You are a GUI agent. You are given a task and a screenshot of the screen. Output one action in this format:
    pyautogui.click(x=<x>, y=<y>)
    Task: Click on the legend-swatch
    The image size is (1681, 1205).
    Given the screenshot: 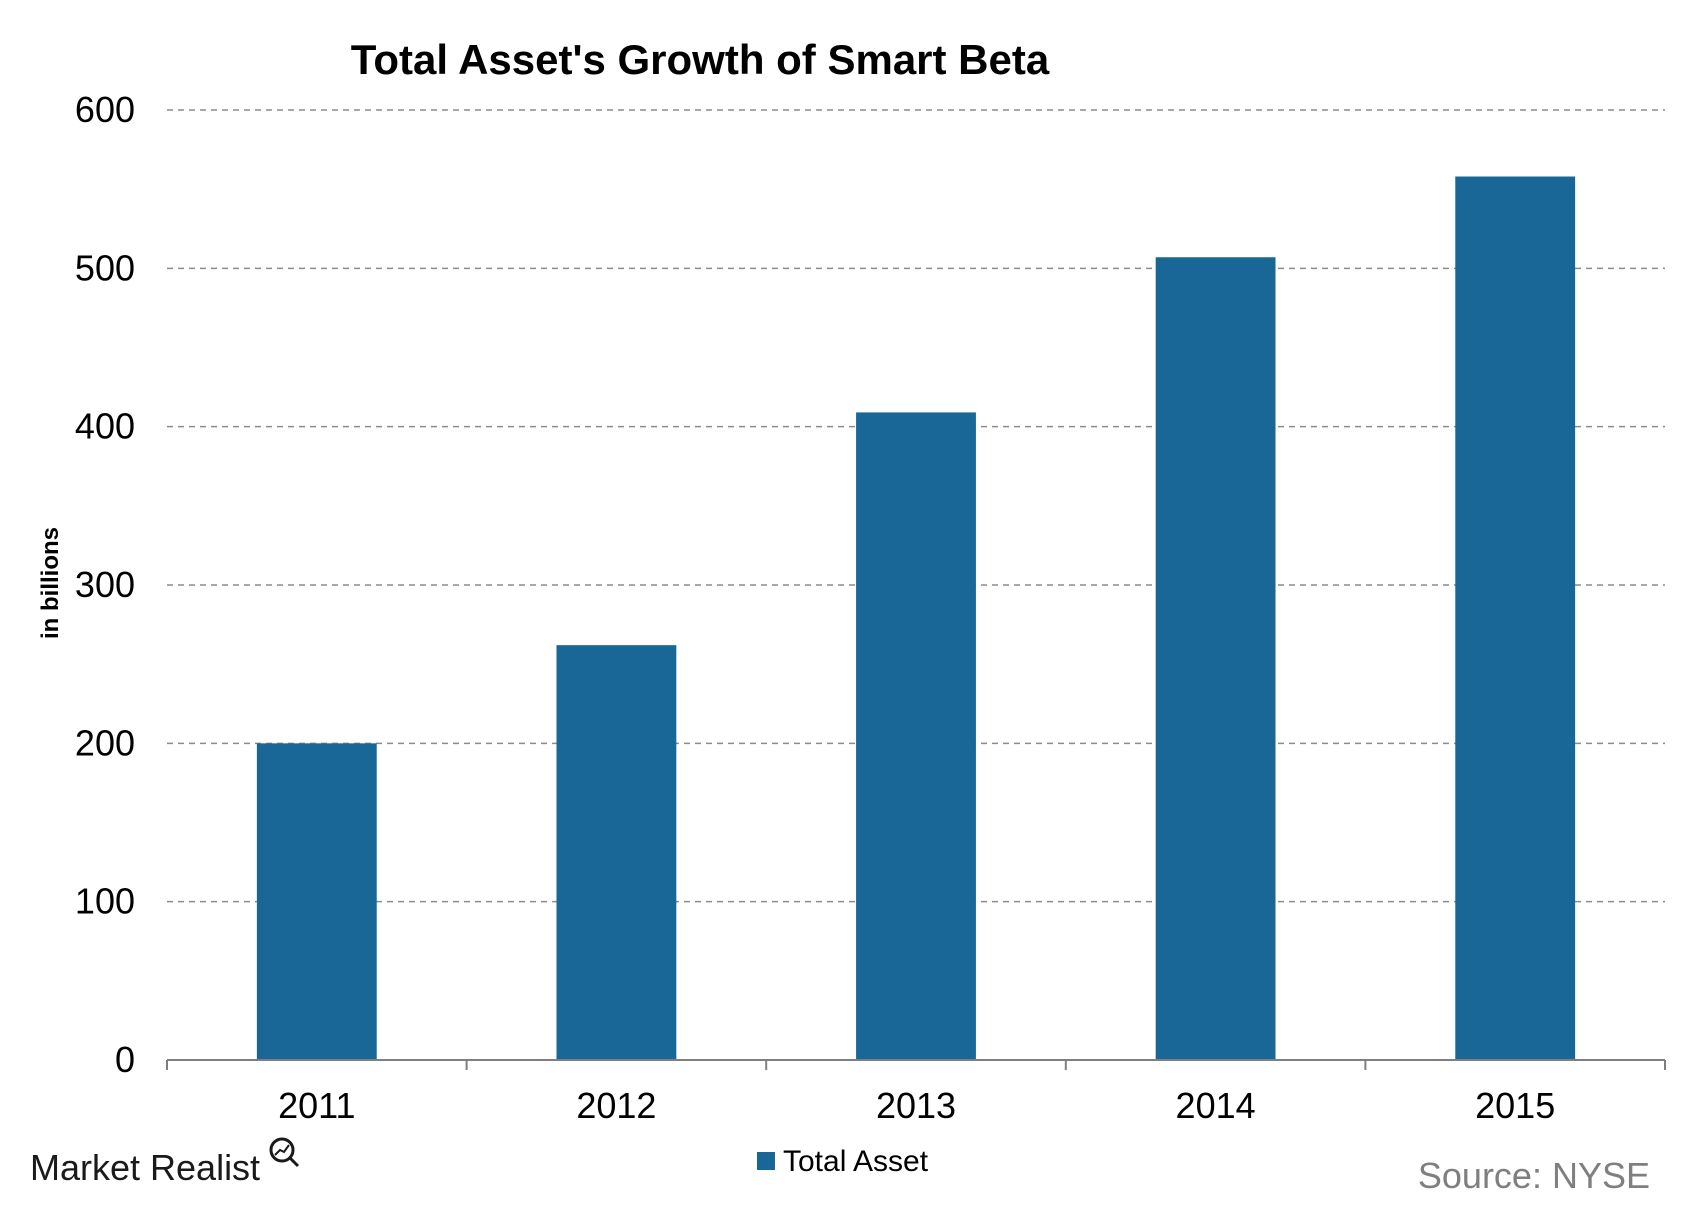 What is the action you would take?
    pyautogui.click(x=766, y=1161)
    